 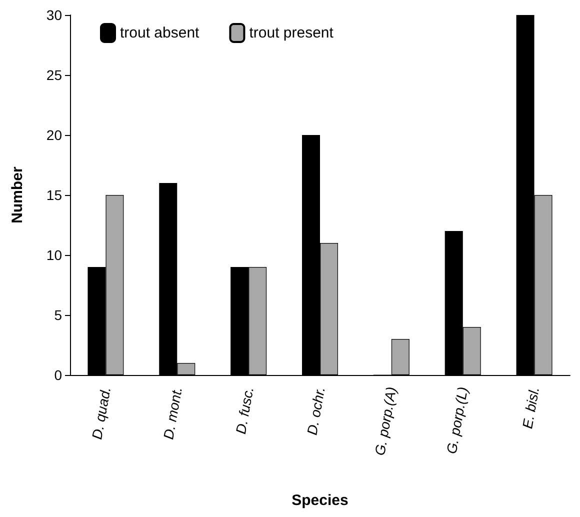 I want to click on legend-label: trout present, so click(x=291, y=33).